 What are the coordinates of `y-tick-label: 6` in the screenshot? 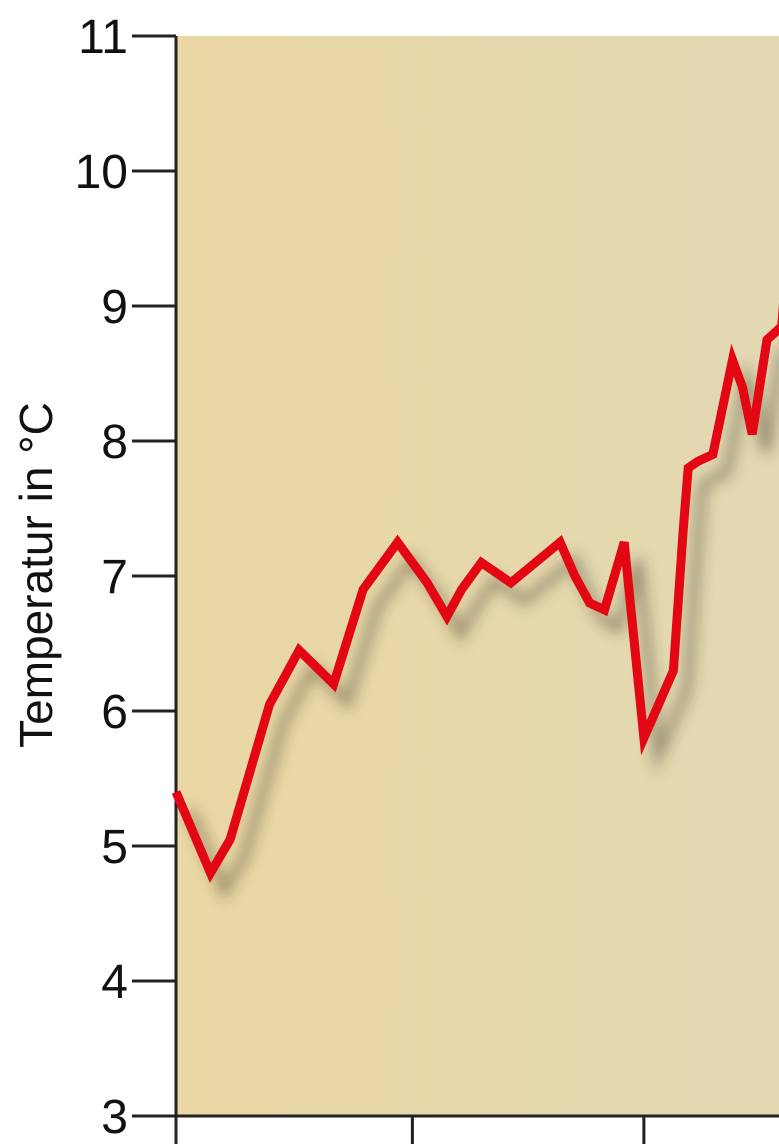 It's located at (114, 712).